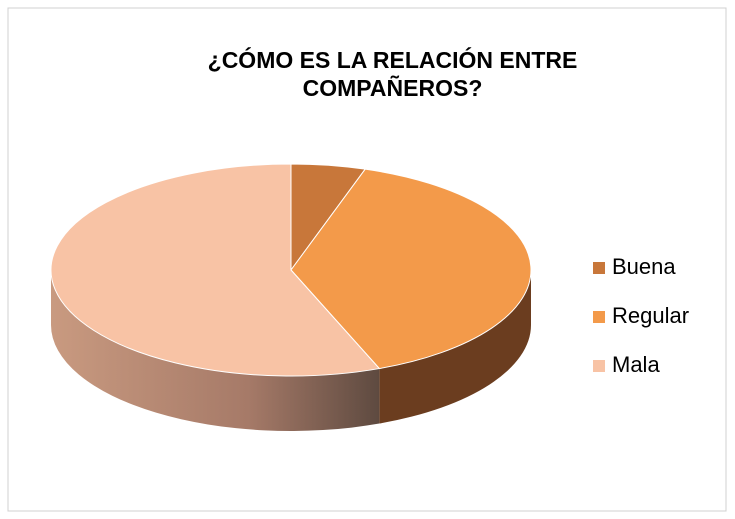  What do you see at coordinates (650, 315) in the screenshot?
I see `legend-label: Regular` at bounding box center [650, 315].